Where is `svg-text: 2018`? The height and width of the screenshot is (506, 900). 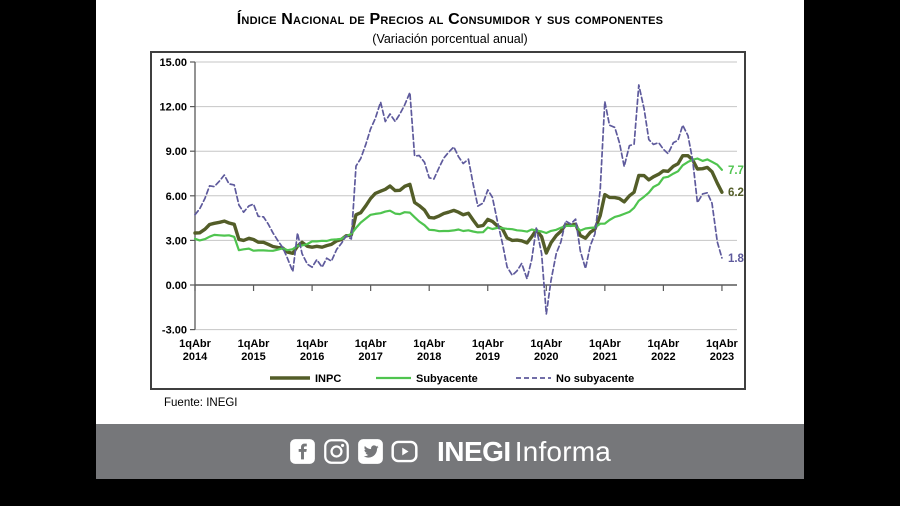 svg-text: 2018 is located at coordinates (429, 357).